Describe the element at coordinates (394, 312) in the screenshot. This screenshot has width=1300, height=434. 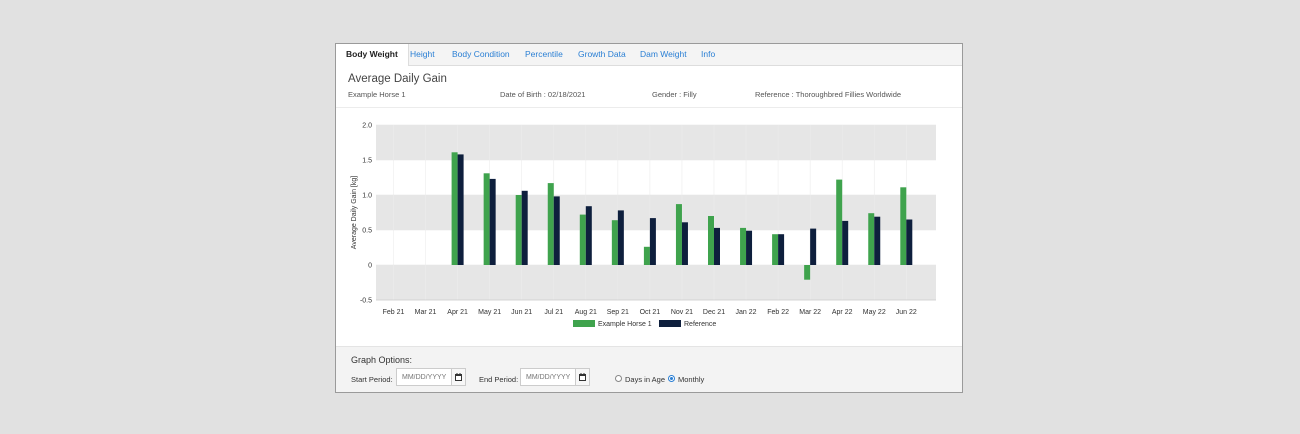
I see `x-tick-label: Feb 21` at that location.